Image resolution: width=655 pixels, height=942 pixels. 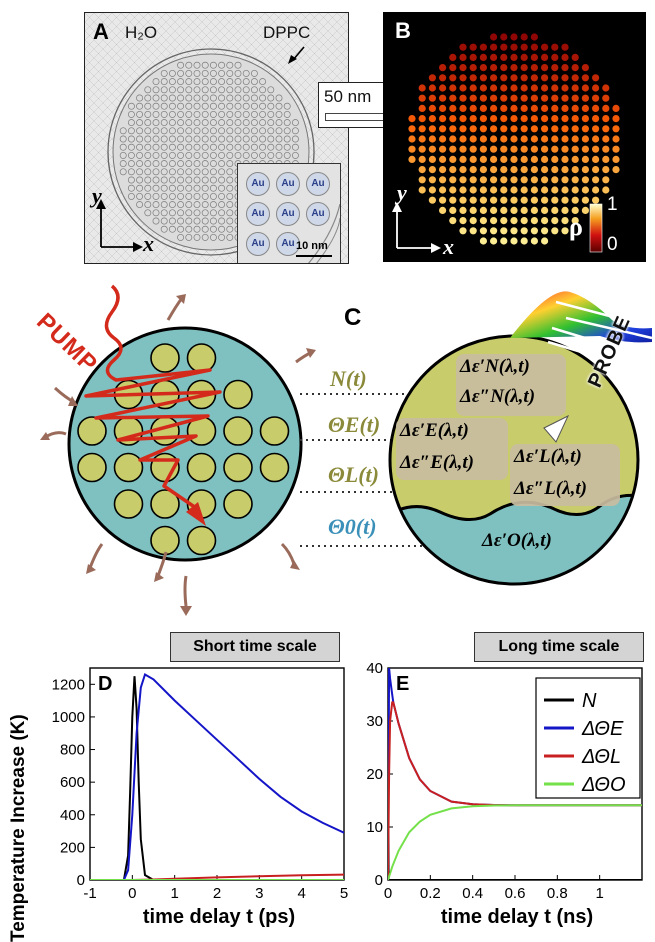 I want to click on series-O-line, so click(x=515, y=842).